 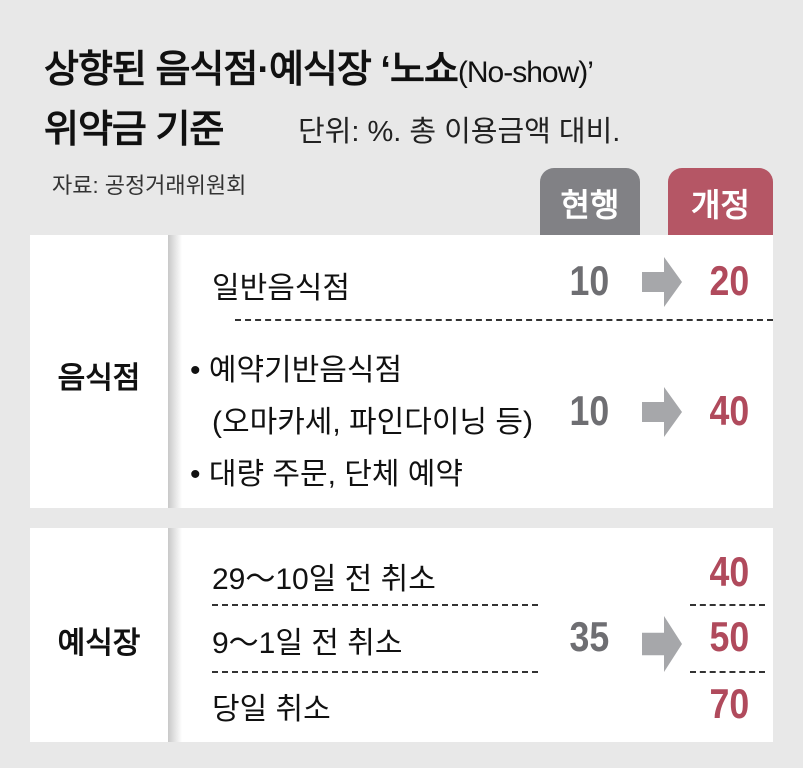 What do you see at coordinates (729, 280) in the screenshot?
I see `revised-value: 20` at bounding box center [729, 280].